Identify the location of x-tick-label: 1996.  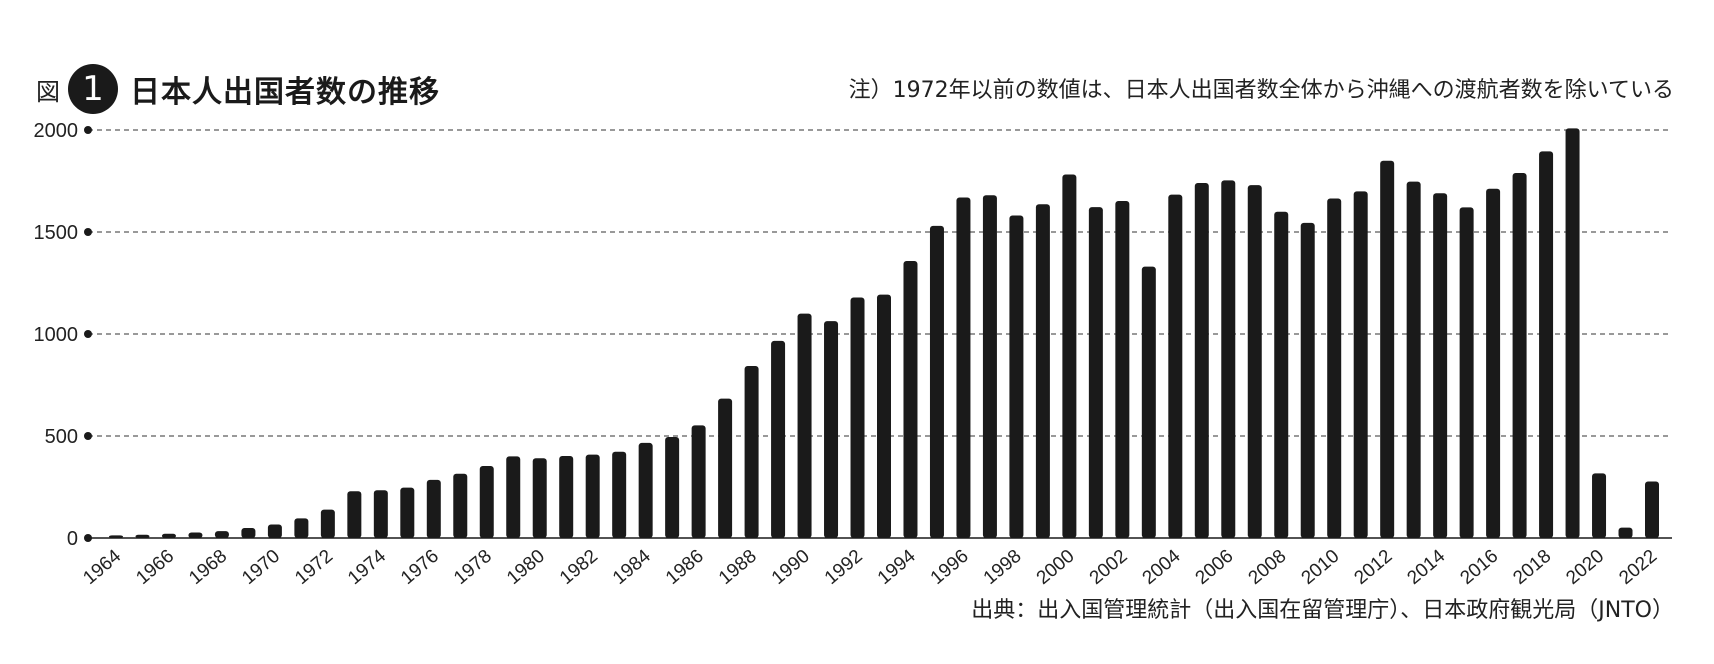
(950, 567).